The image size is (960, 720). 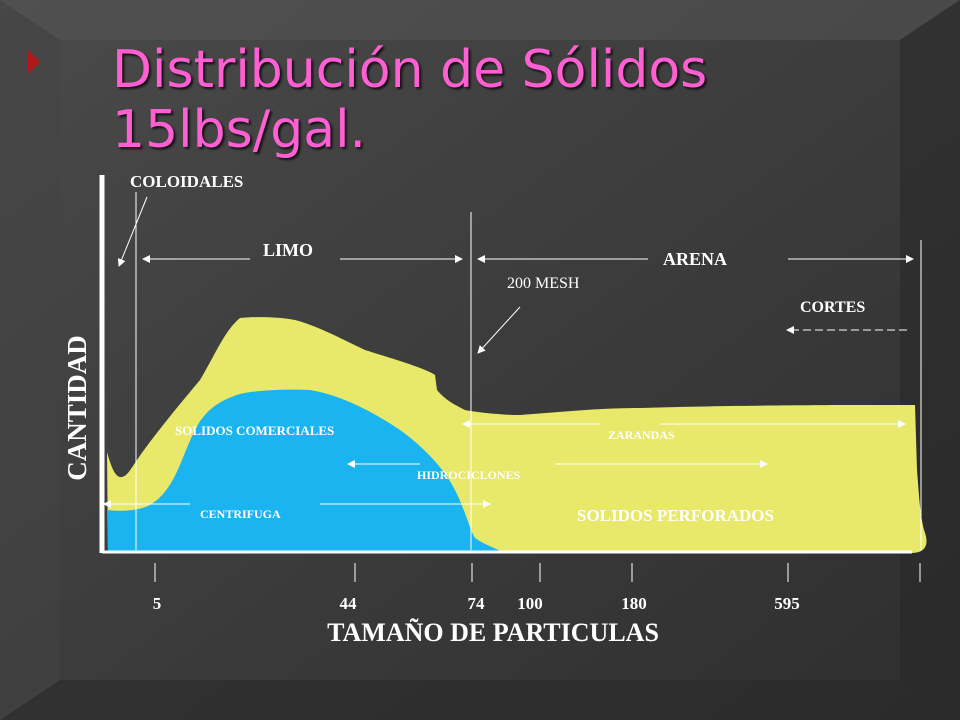 What do you see at coordinates (477, 603) in the screenshot?
I see `tick-label-74: 74` at bounding box center [477, 603].